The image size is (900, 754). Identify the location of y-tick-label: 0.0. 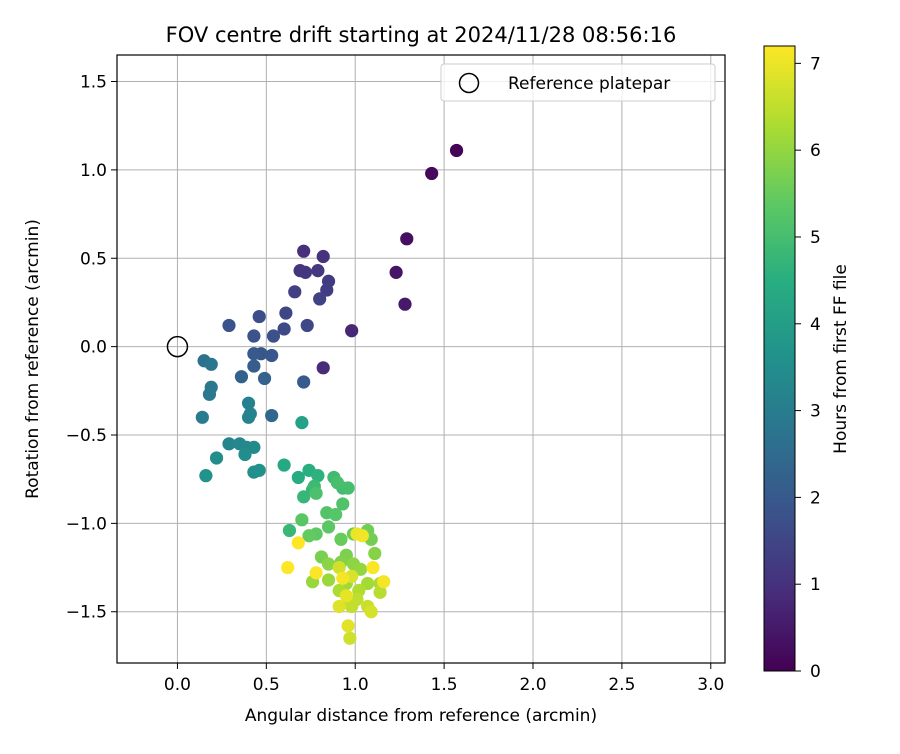
(93, 348).